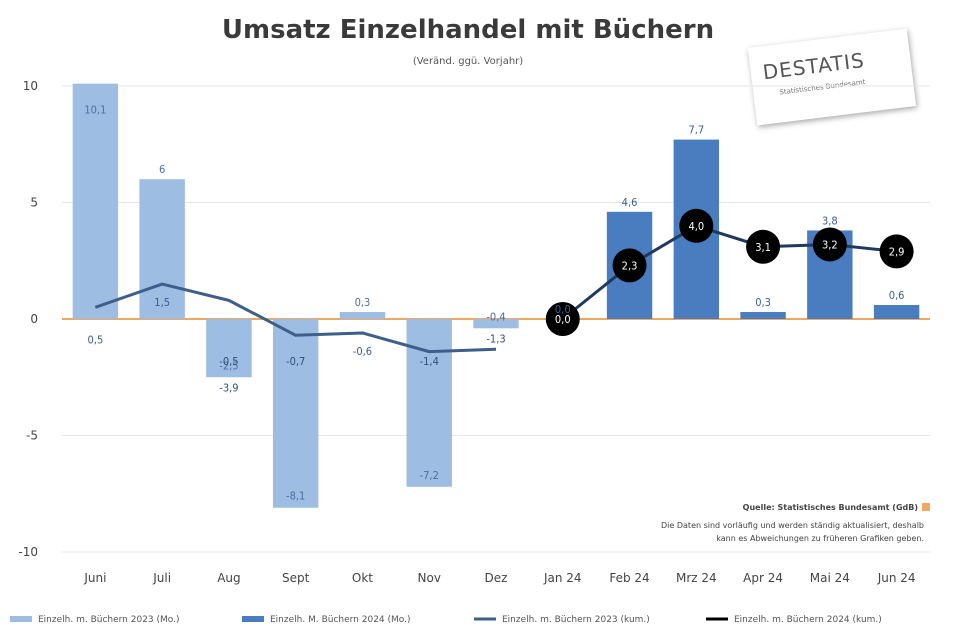 The image size is (960, 635). I want to click on series-line, so click(295, 318).